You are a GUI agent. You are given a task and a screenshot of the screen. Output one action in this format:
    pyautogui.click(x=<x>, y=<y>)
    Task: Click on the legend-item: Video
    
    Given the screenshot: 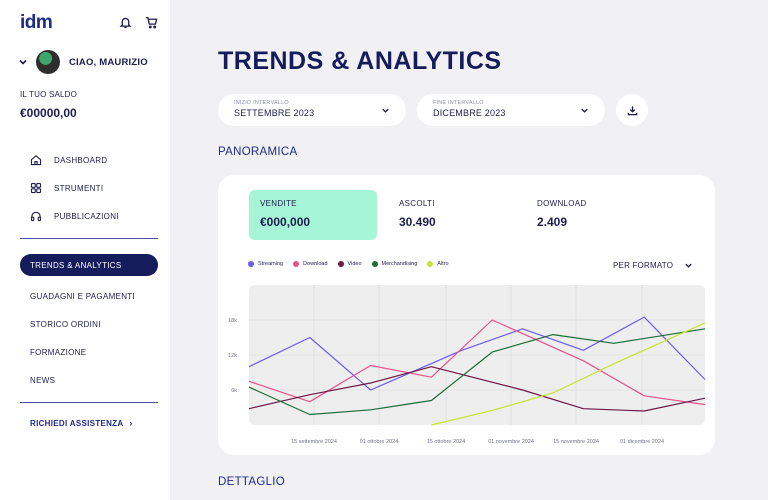 What is the action you would take?
    pyautogui.click(x=349, y=264)
    